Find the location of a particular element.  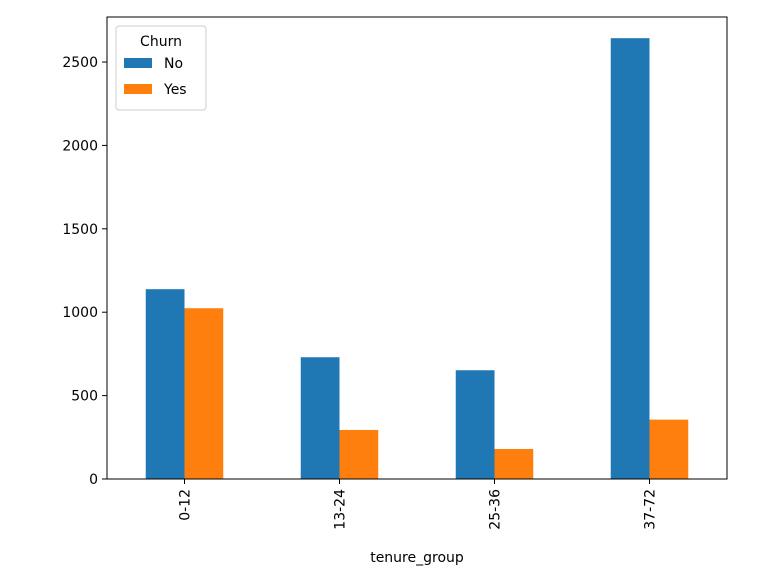

x-tick-label: 25-36 is located at coordinates (496, 509).